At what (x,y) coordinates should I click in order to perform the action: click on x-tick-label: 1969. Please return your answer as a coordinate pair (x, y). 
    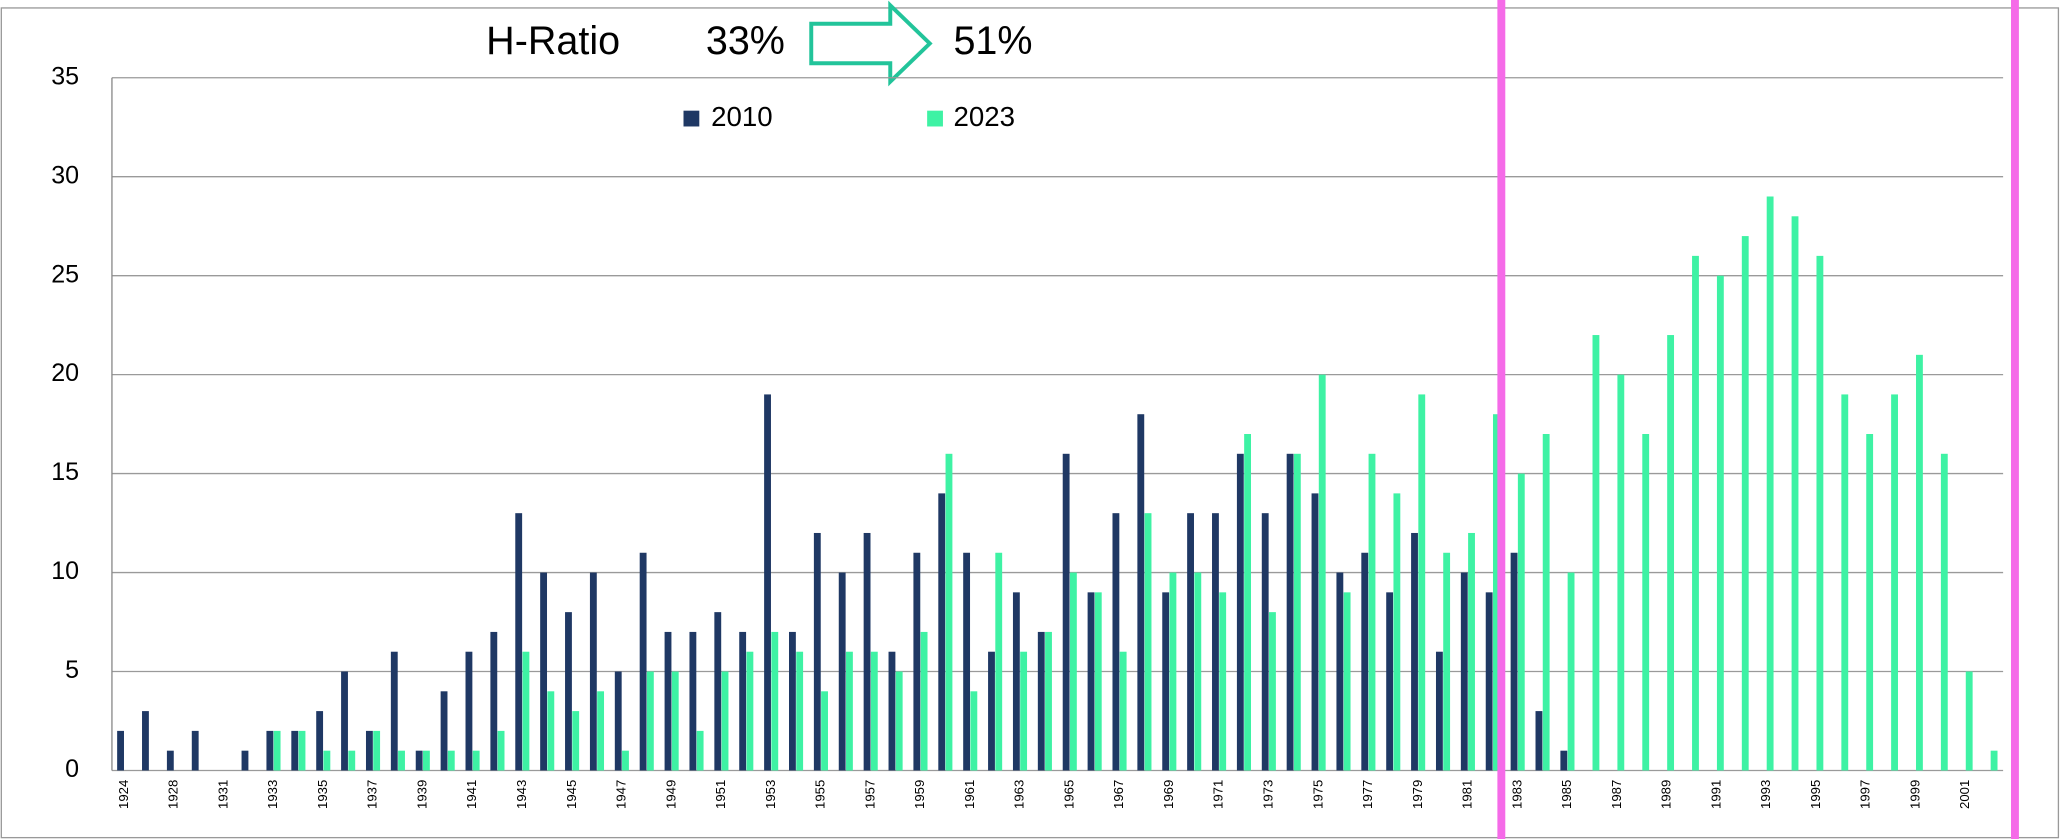
    Looking at the image, I should click on (1168, 794).